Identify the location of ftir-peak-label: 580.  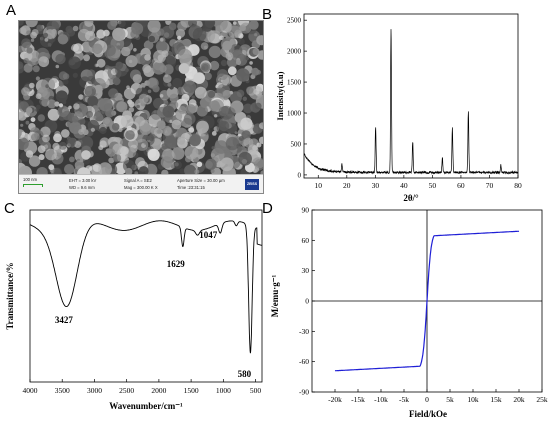
(245, 374).